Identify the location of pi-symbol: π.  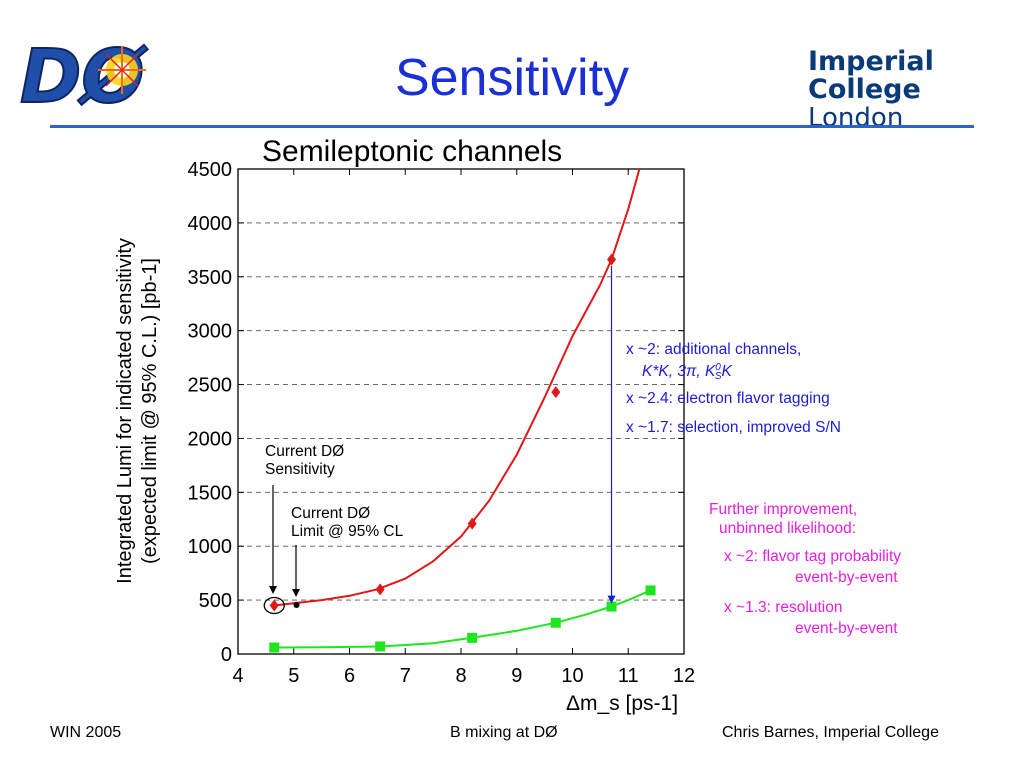
(691, 371).